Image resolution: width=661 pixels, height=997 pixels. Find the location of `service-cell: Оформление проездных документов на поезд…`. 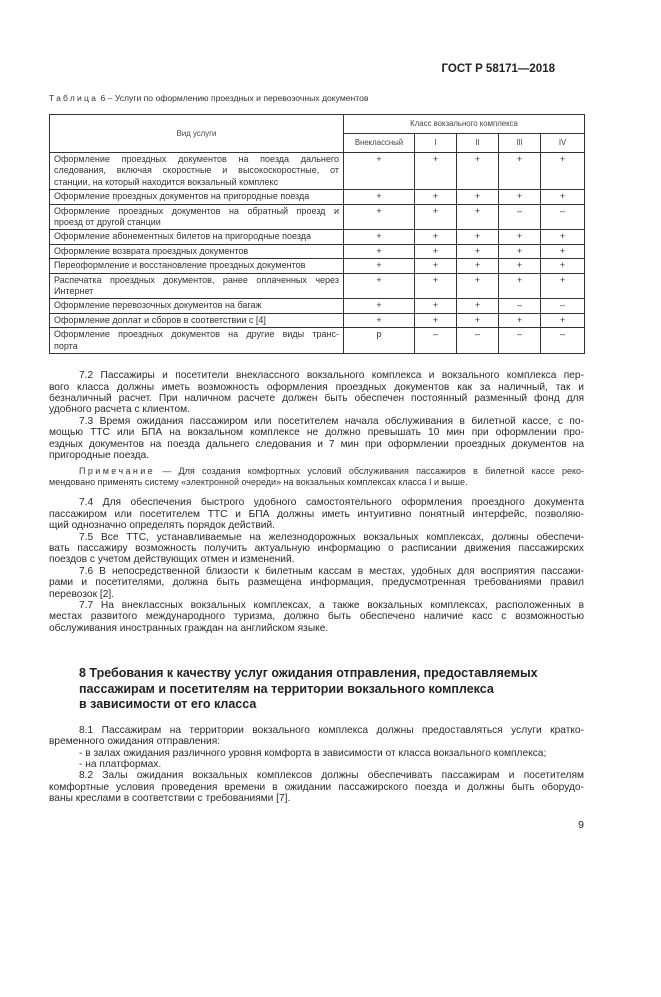

service-cell: Оформление проездных документов на поезд… is located at coordinates (196, 171).